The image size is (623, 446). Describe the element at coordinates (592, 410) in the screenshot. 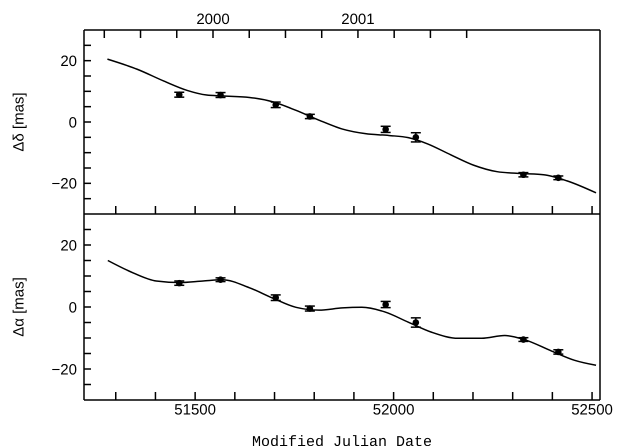

I see `x-tick-label: 52500` at that location.